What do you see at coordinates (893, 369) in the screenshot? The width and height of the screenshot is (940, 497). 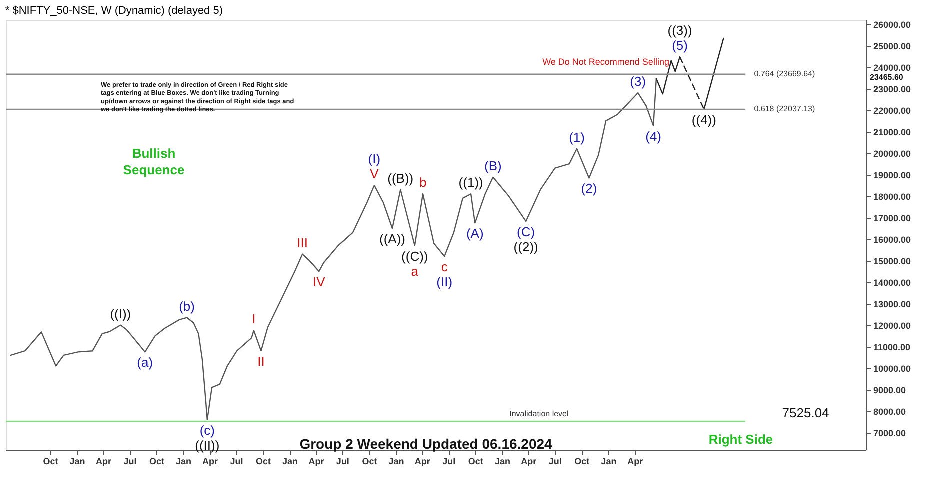 I see `y-tick-label: 10000.00` at bounding box center [893, 369].